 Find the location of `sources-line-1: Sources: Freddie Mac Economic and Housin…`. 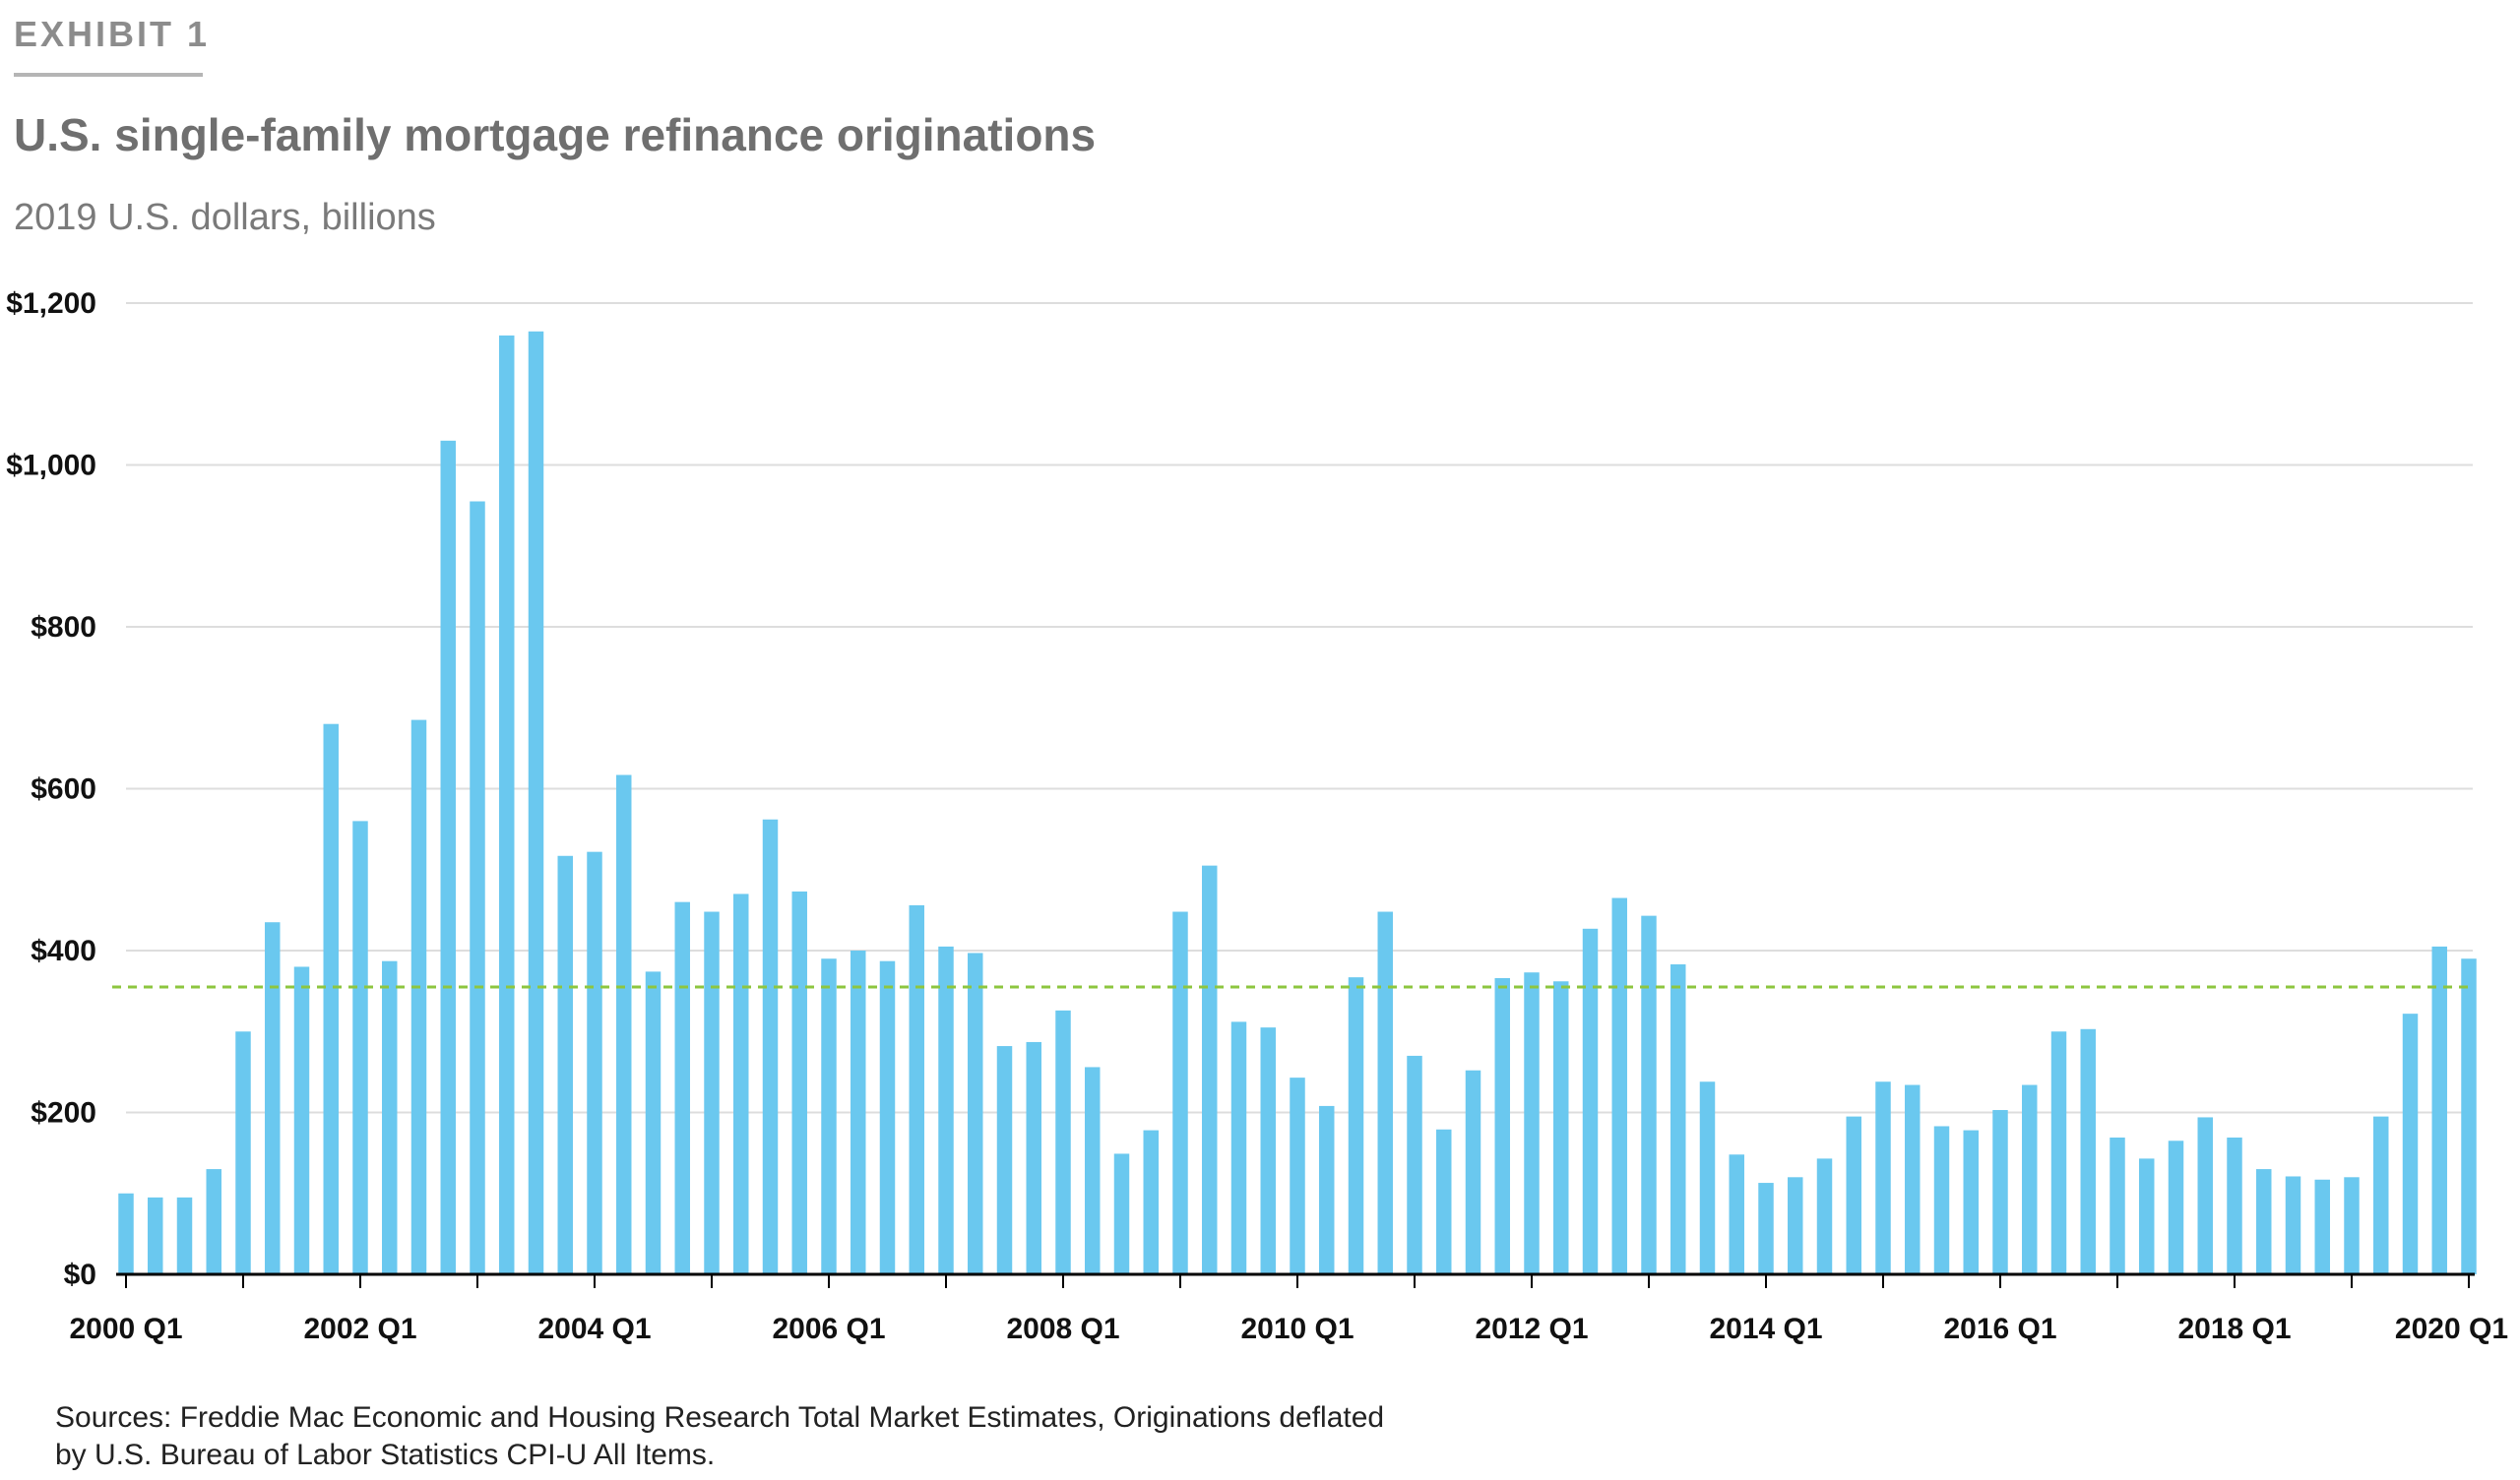

sources-line-1: Sources: Freddie Mac Economic and Housin… is located at coordinates (720, 1417).